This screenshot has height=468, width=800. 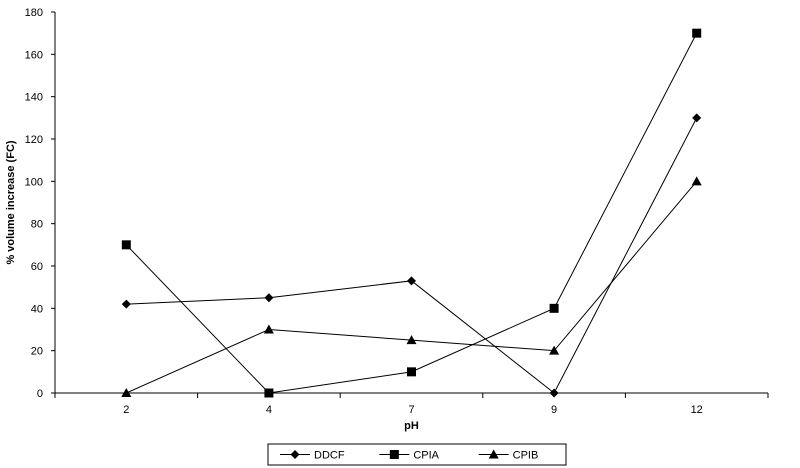 I want to click on legend-marker-cpia, so click(x=394, y=454).